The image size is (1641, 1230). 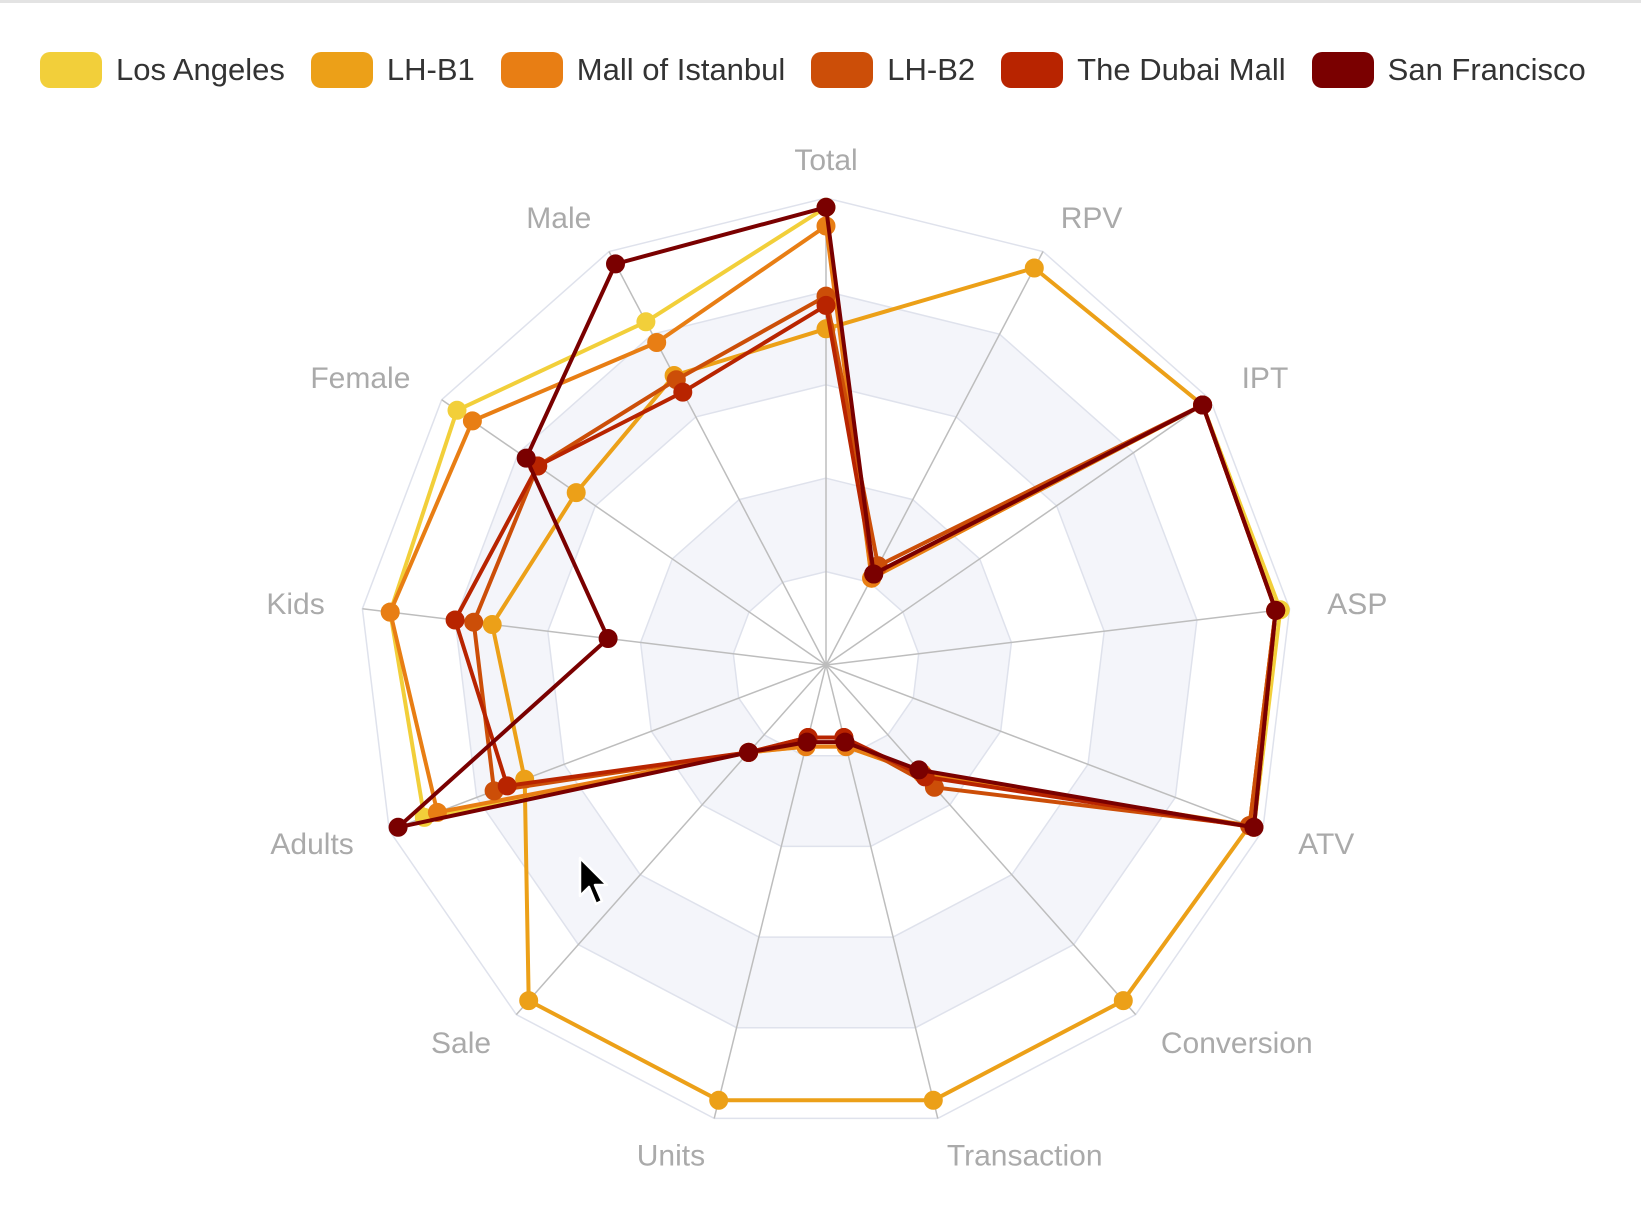 I want to click on data-point-the-dubai-mall-male, so click(x=683, y=392).